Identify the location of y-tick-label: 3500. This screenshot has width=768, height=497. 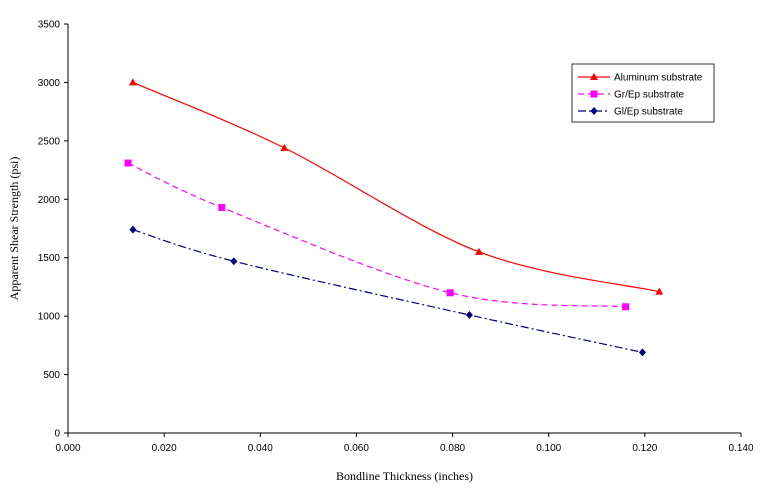
(49, 25).